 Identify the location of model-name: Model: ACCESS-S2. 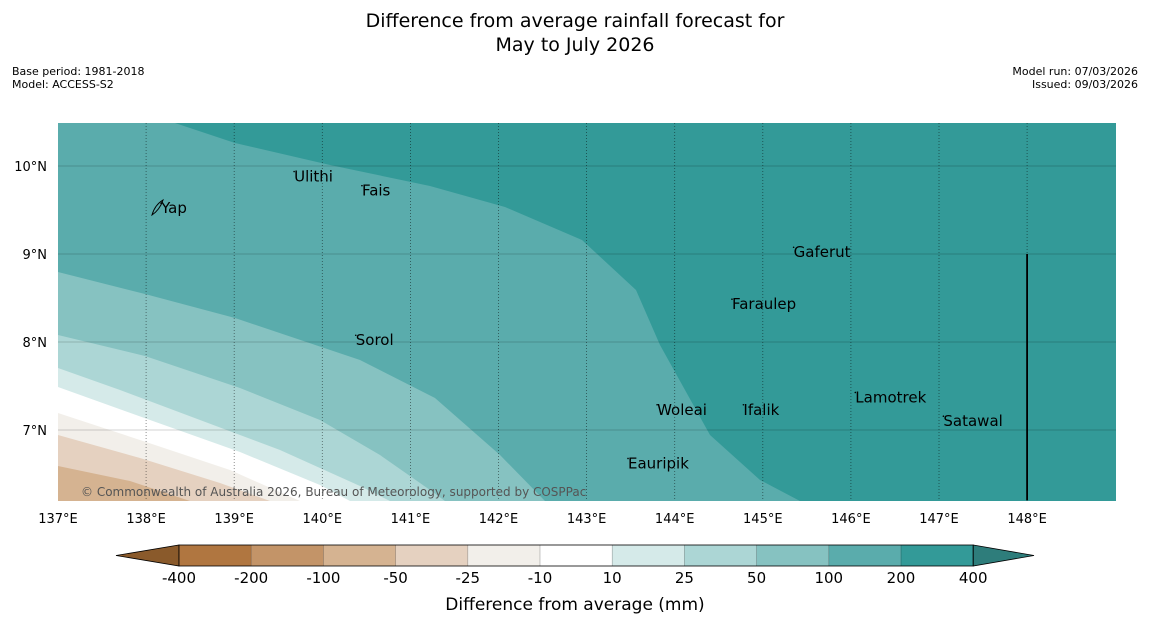
(63, 84).